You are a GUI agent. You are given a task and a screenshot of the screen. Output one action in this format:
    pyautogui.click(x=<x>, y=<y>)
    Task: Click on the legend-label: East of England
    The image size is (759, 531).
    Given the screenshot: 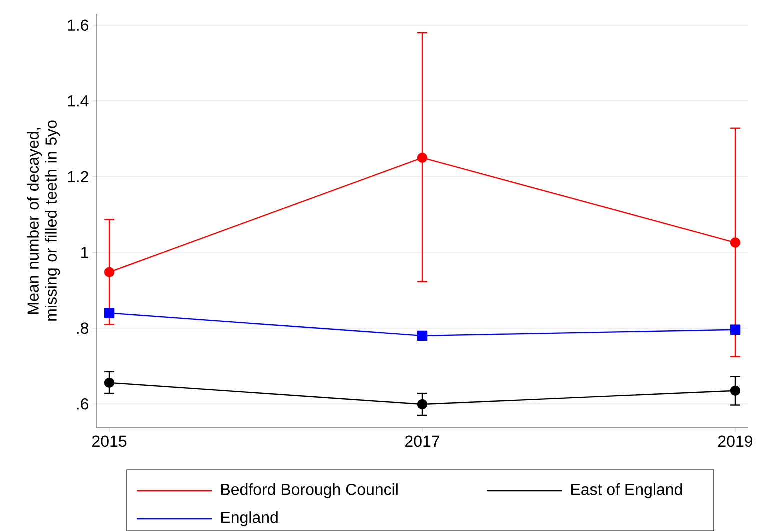 What is the action you would take?
    pyautogui.click(x=627, y=491)
    